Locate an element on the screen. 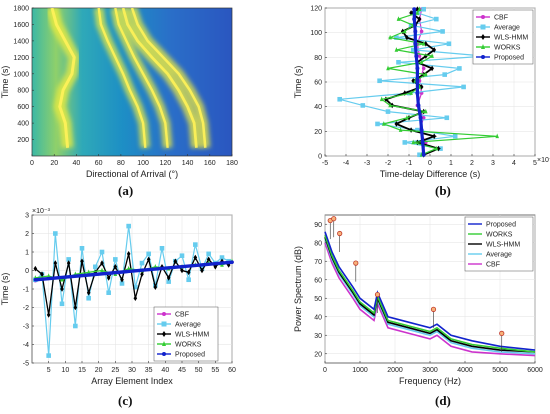 Image resolution: width=550 pixels, height=414 pixels. x-tick-label: 60 is located at coordinates (232, 370).